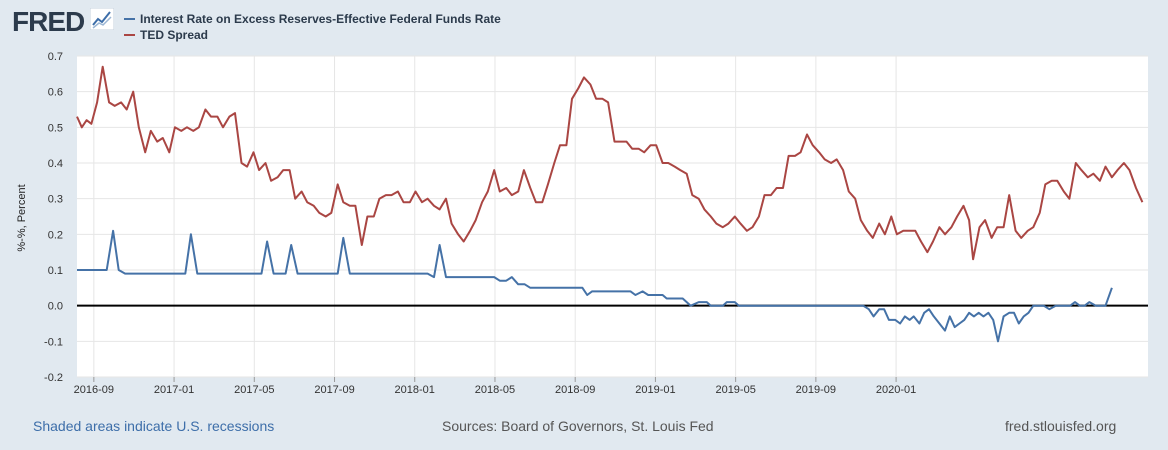 Image resolution: width=1168 pixels, height=450 pixels. I want to click on y-tick-label: 0.6, so click(55, 93).